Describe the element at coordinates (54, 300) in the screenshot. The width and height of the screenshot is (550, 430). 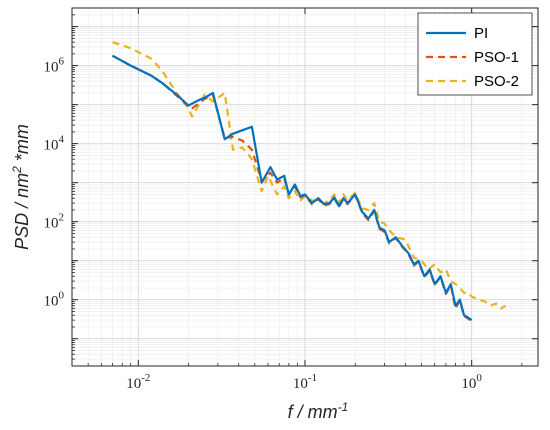
I see `y-tick-label: 10⁰` at that location.